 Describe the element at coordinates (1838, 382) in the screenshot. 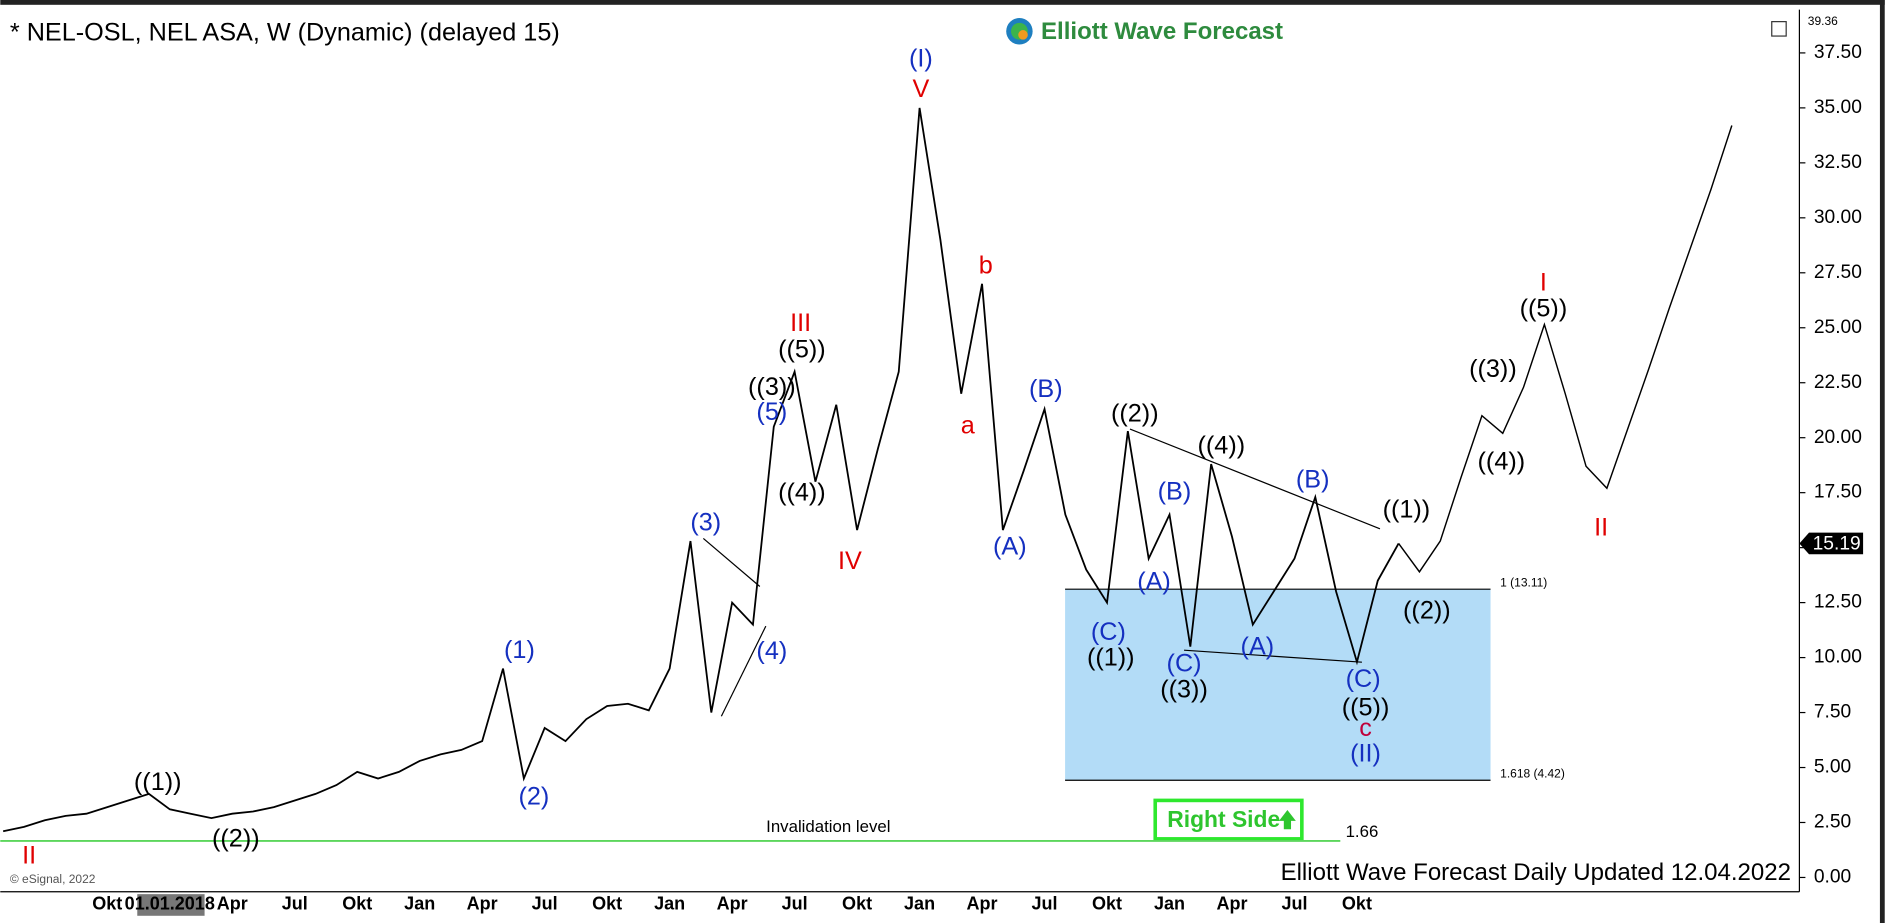

I see `y-tick-label: 22.50` at that location.